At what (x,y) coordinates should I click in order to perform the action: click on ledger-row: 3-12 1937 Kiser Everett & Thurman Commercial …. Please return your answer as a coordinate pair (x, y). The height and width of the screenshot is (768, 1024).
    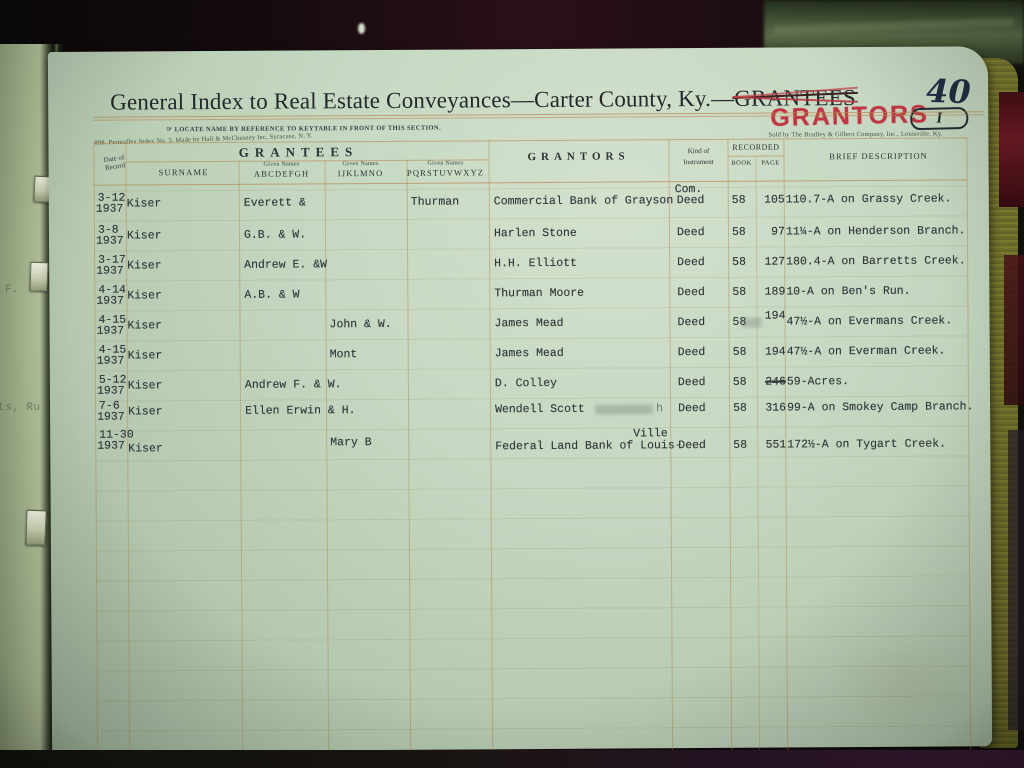
    Looking at the image, I should click on (519, 202).